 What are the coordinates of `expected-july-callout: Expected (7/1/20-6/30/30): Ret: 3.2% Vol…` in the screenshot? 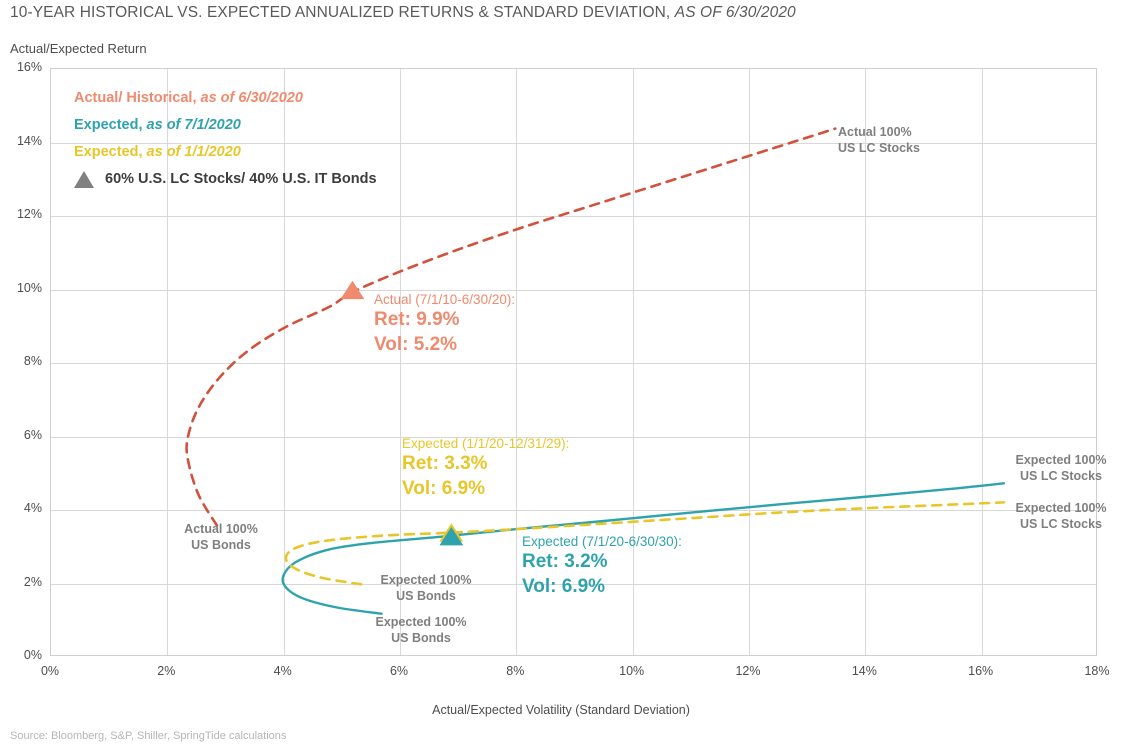 It's located at (602, 566).